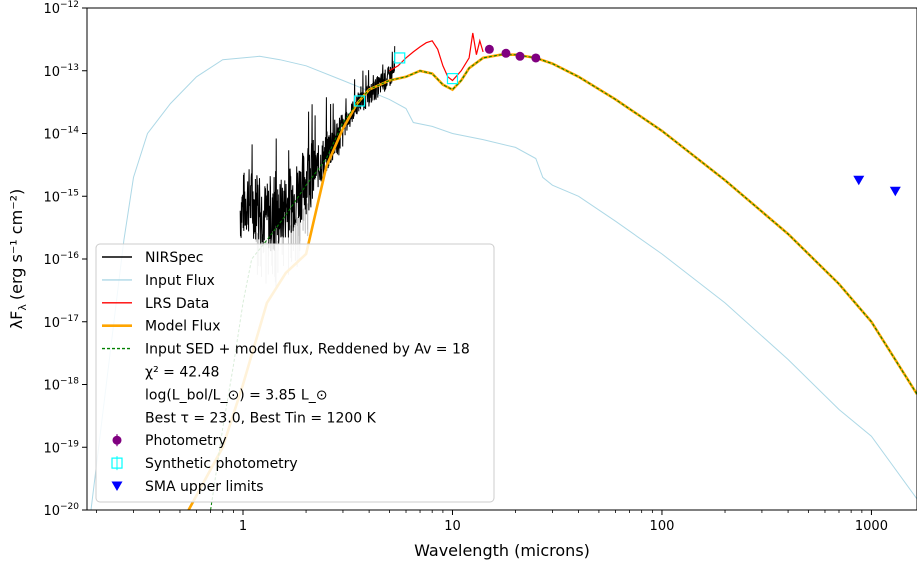 This screenshot has width=917, height=564. I want to click on legend-label-model-flux: Model Flux, so click(183, 327).